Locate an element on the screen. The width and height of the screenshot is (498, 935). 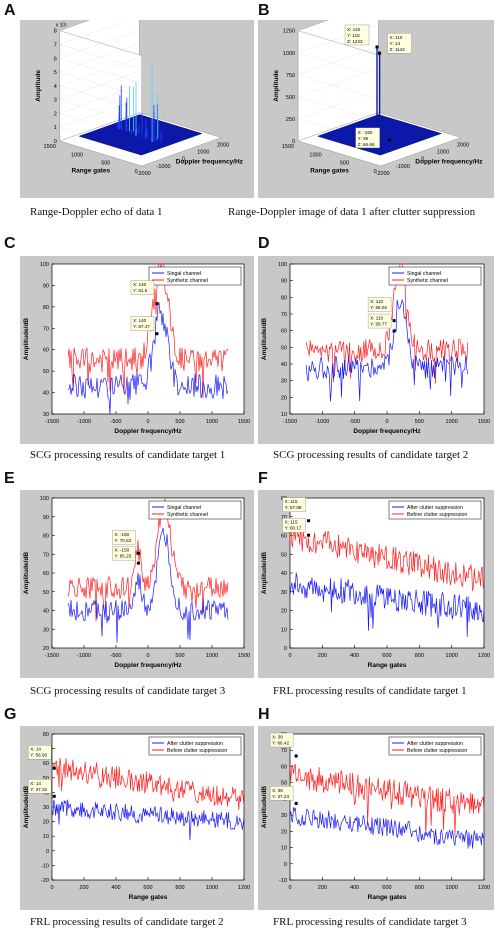
a-ztick-label: 4 is located at coordinates (55, 87).